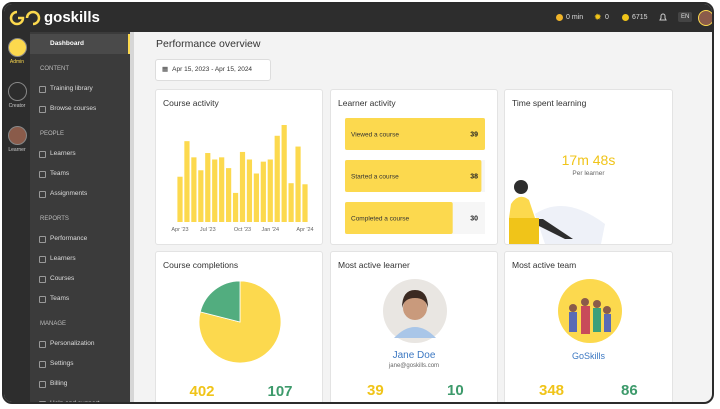 The width and height of the screenshot is (720, 409). What do you see at coordinates (270, 230) in the screenshot?
I see `x-tick-label: Jan '24` at bounding box center [270, 230].